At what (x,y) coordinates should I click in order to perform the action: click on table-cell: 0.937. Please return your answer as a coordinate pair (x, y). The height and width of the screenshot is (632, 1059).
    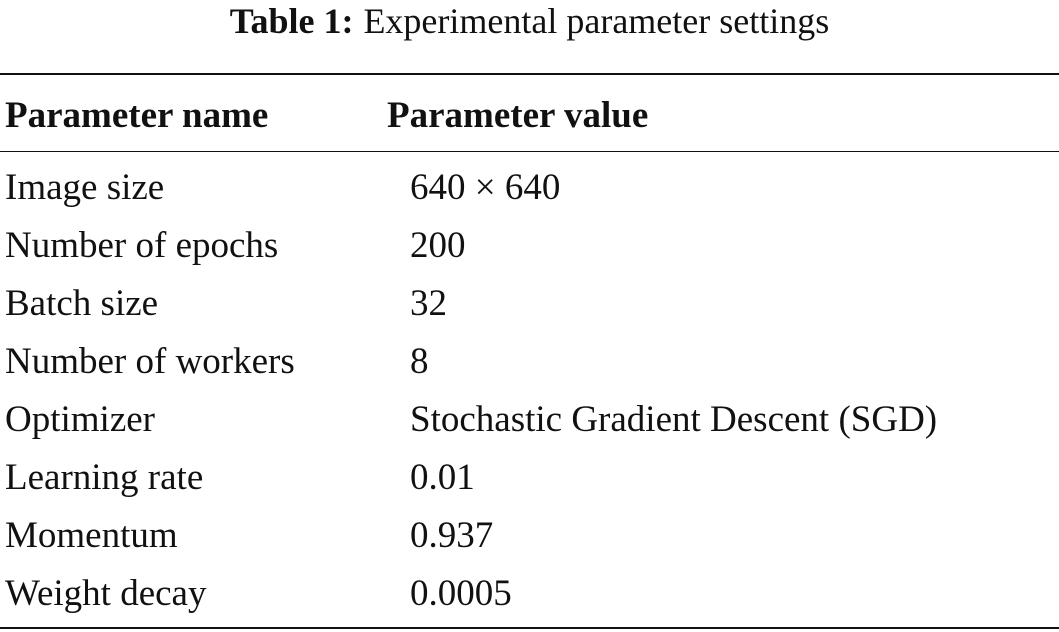
    Looking at the image, I should click on (452, 535).